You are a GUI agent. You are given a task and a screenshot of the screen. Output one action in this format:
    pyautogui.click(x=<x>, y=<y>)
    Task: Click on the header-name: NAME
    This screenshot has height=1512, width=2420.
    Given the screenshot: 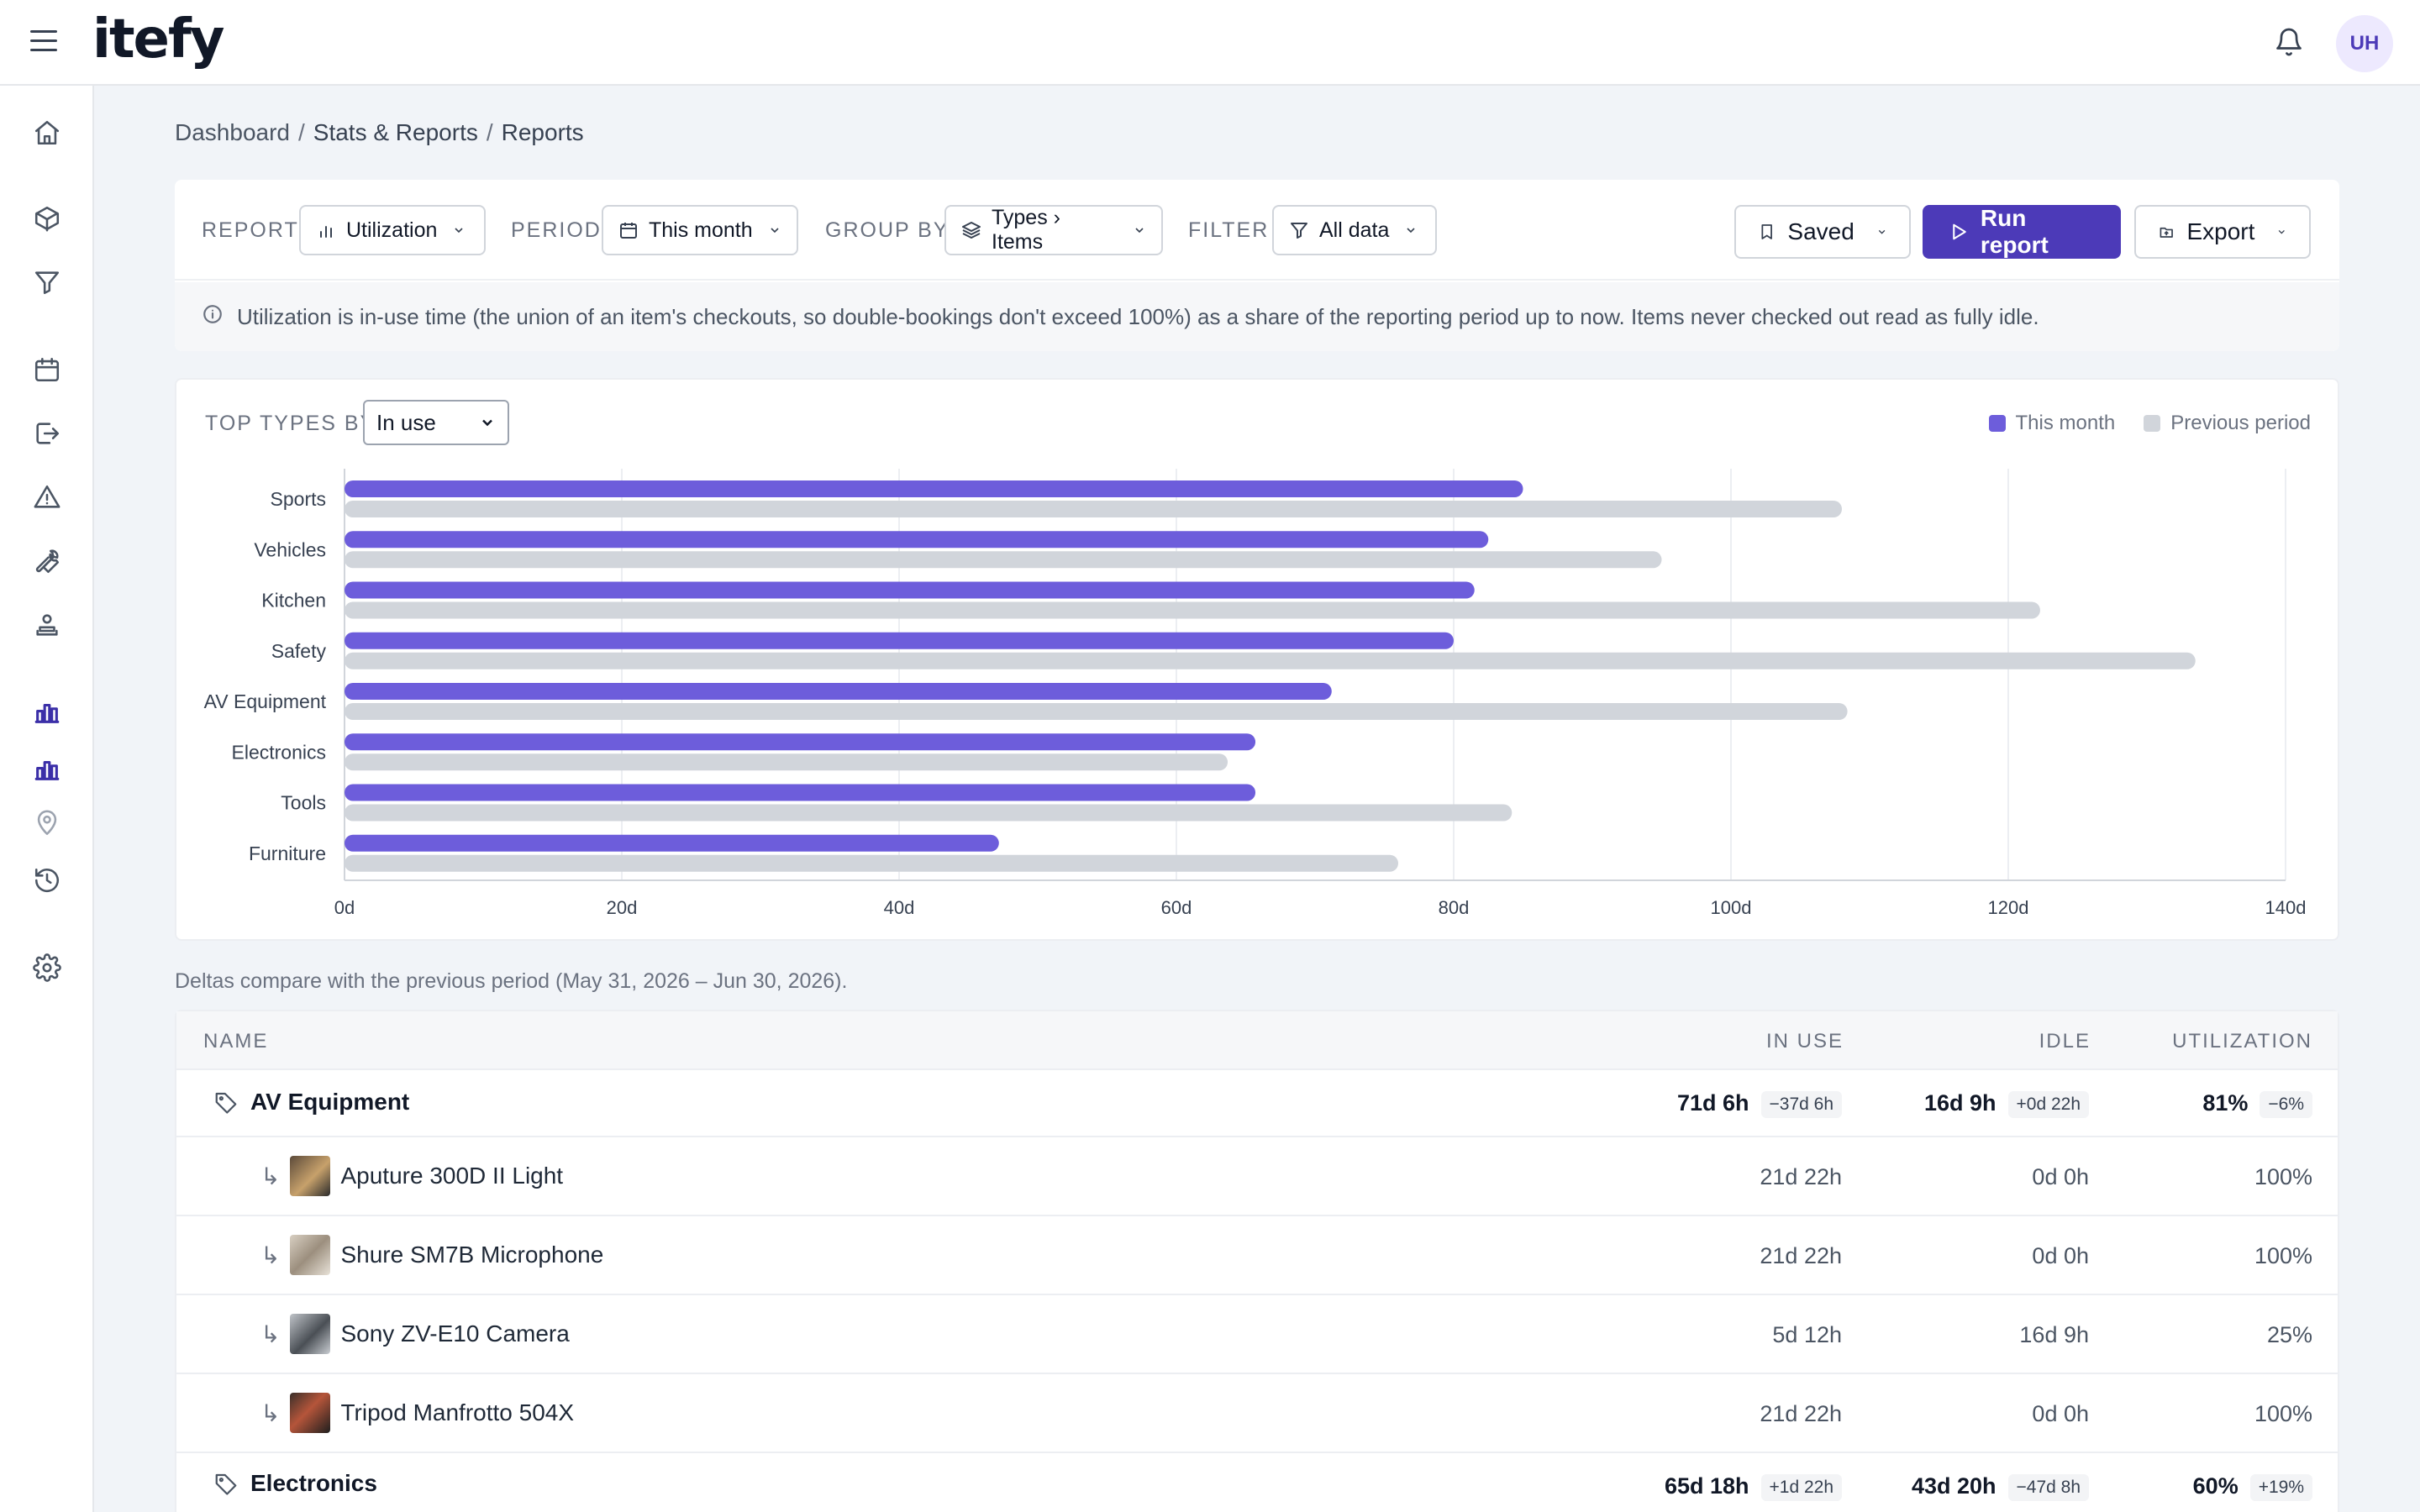 What is the action you would take?
    pyautogui.click(x=236, y=1041)
    